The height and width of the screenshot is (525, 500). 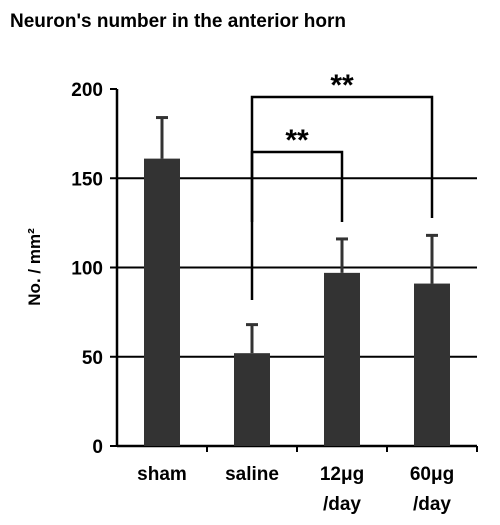 I want to click on y-tick-label: 50, so click(x=92, y=358).